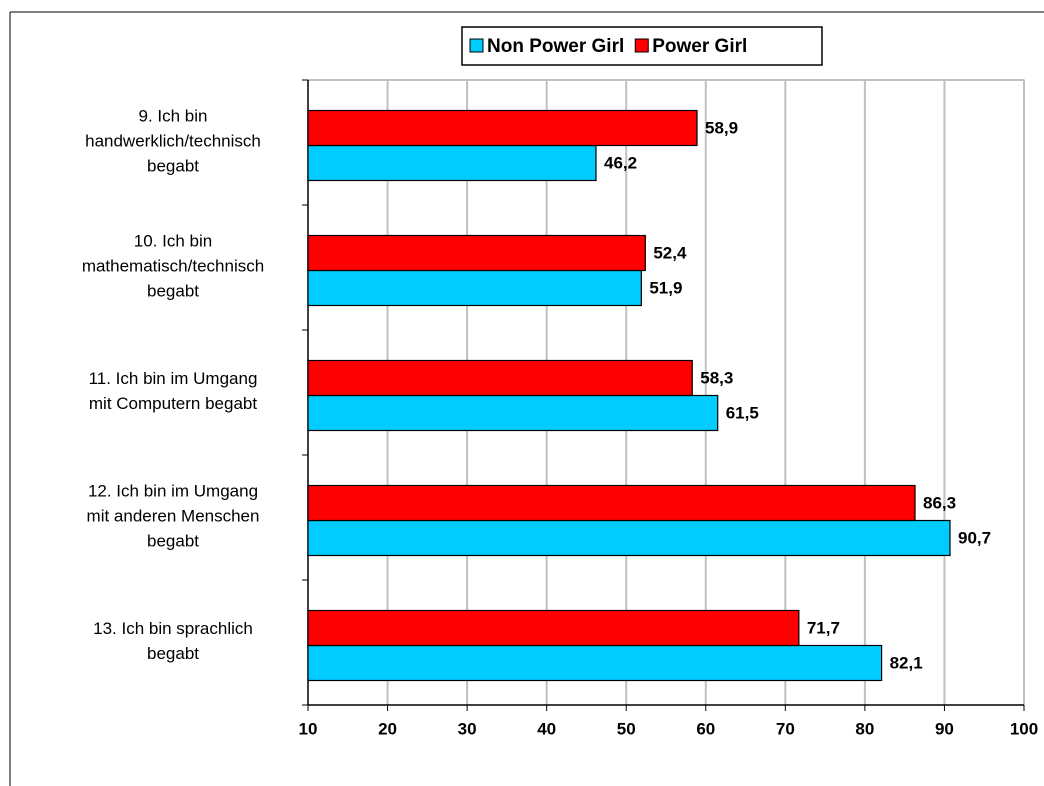 The height and width of the screenshot is (786, 1044). Describe the element at coordinates (742, 412) in the screenshot. I see `value-label: 61,5` at that location.